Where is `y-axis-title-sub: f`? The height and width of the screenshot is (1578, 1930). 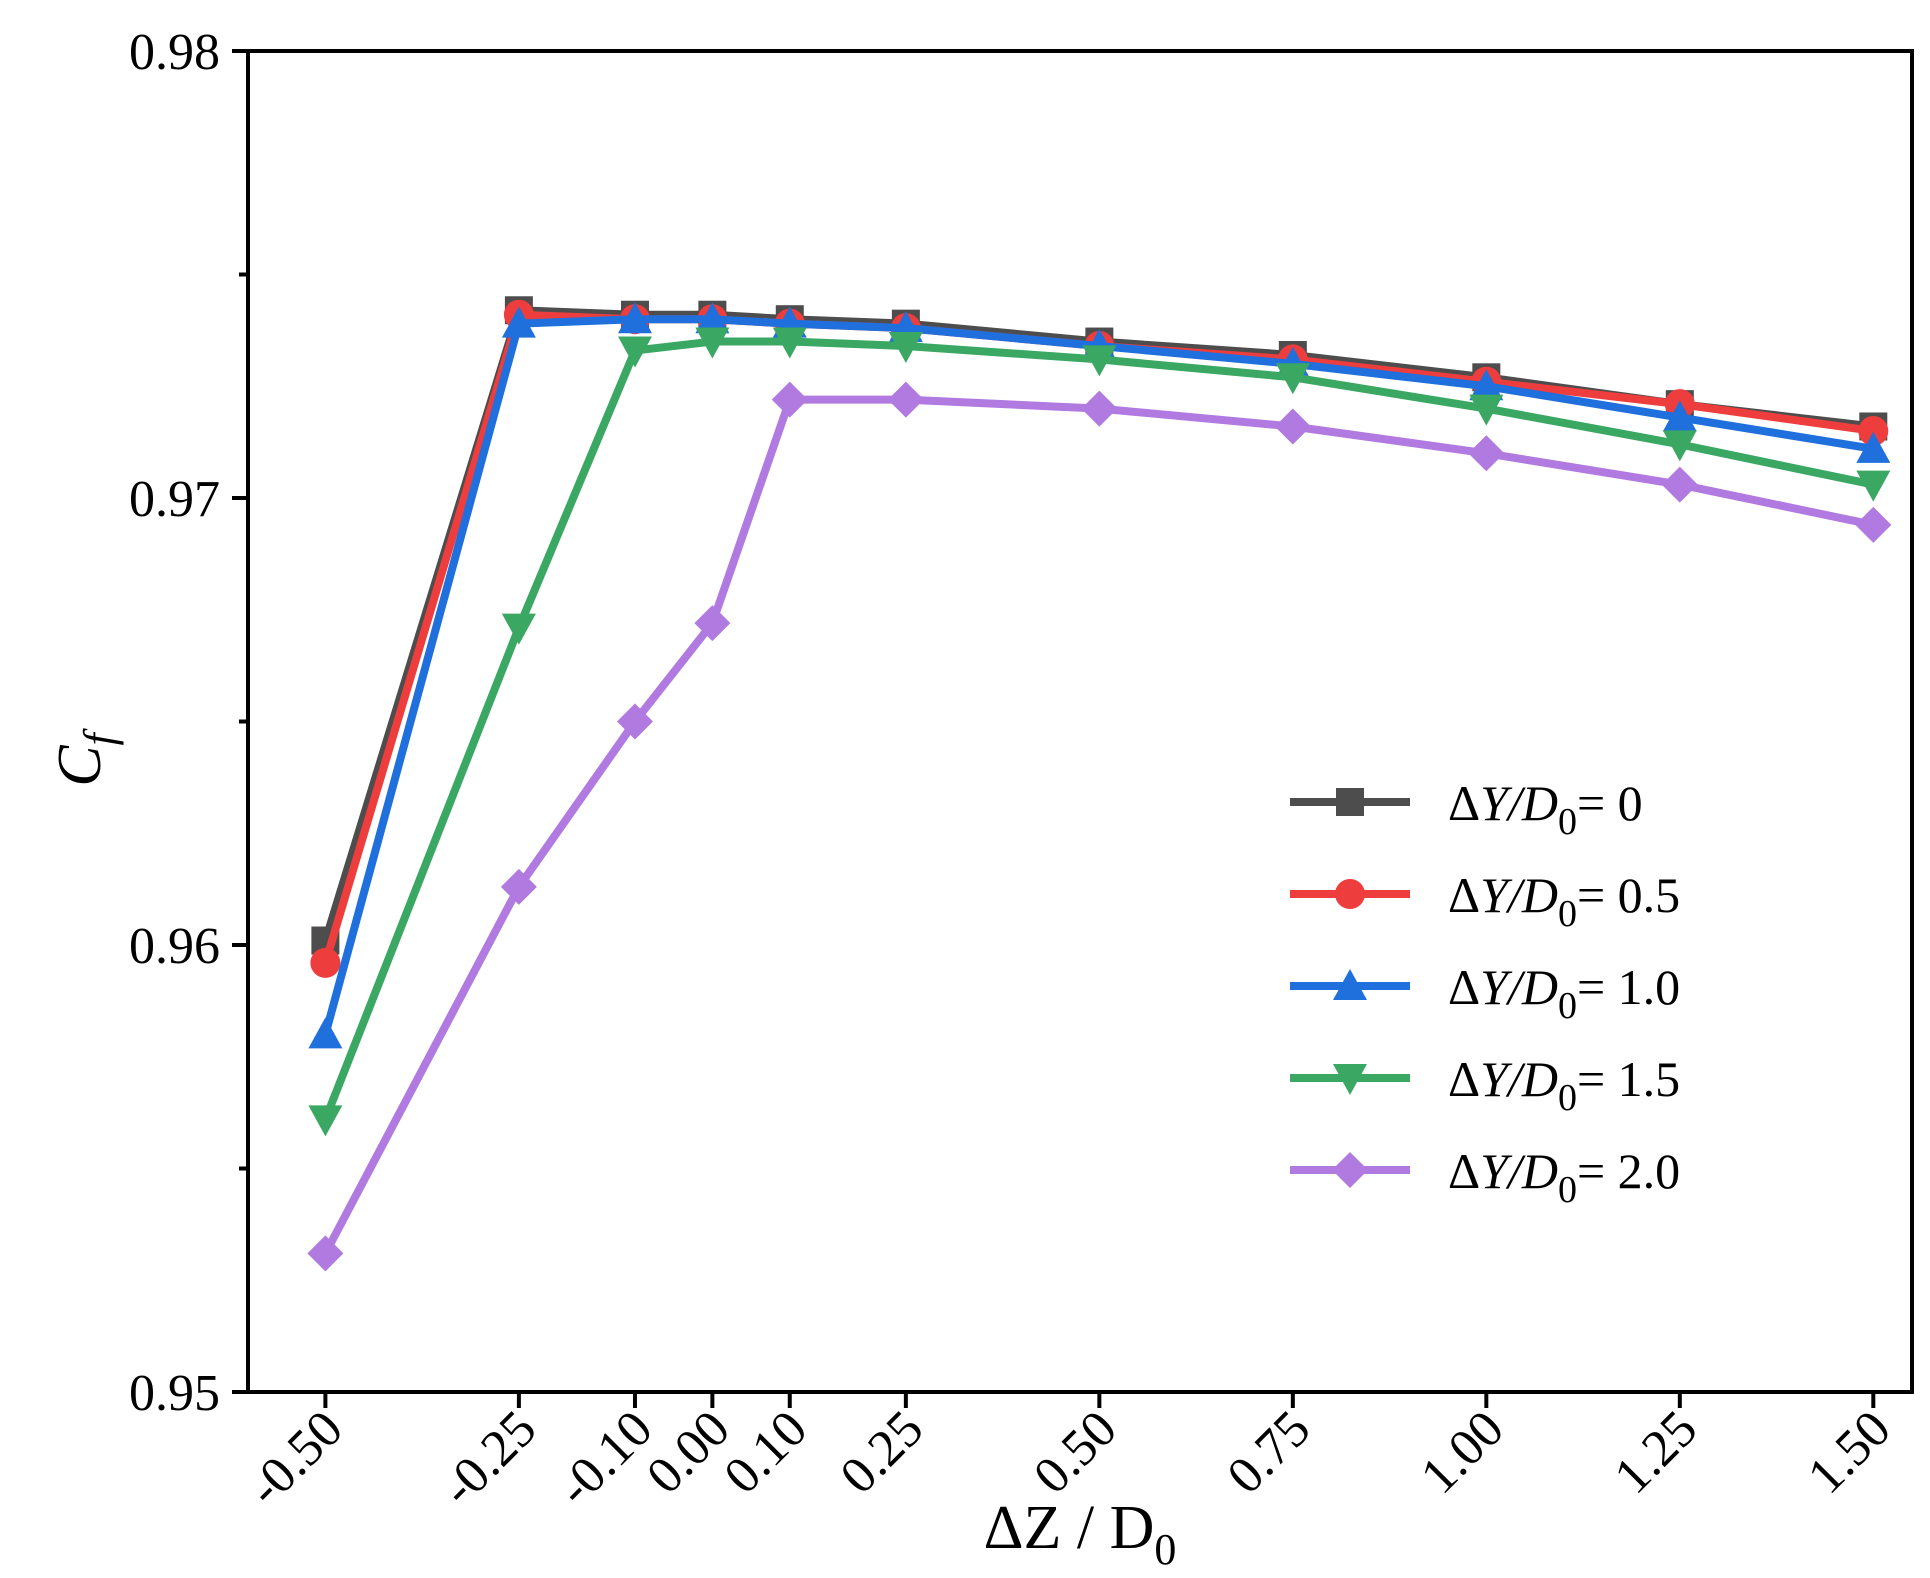
y-axis-title-sub: f is located at coordinates (99, 736).